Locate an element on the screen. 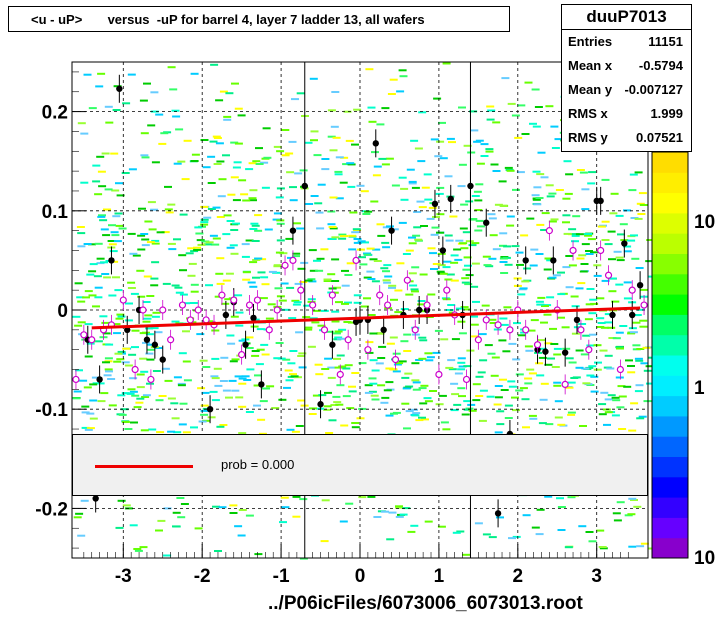  stats-row-entries: Entries 11151 is located at coordinates (626, 42).